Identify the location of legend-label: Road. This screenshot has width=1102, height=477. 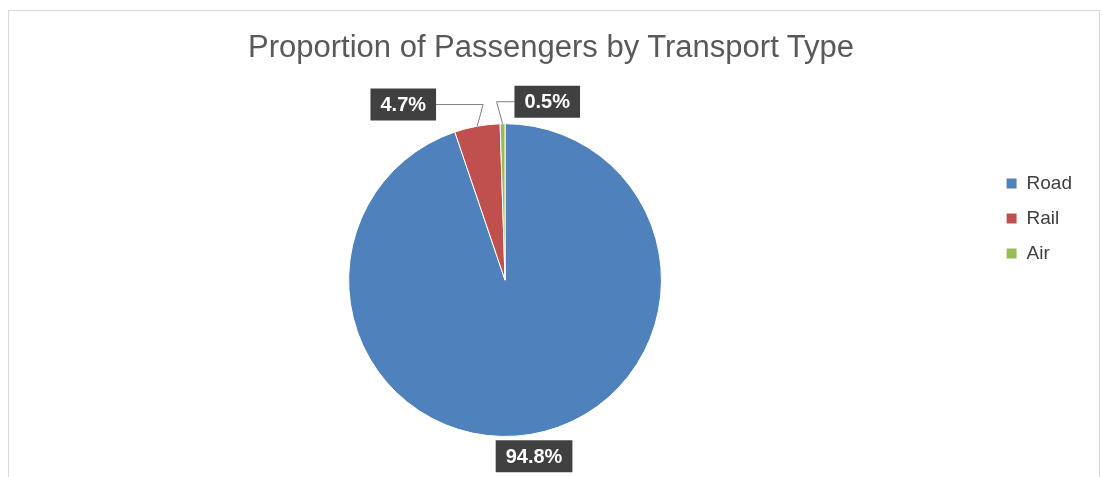
(1049, 182).